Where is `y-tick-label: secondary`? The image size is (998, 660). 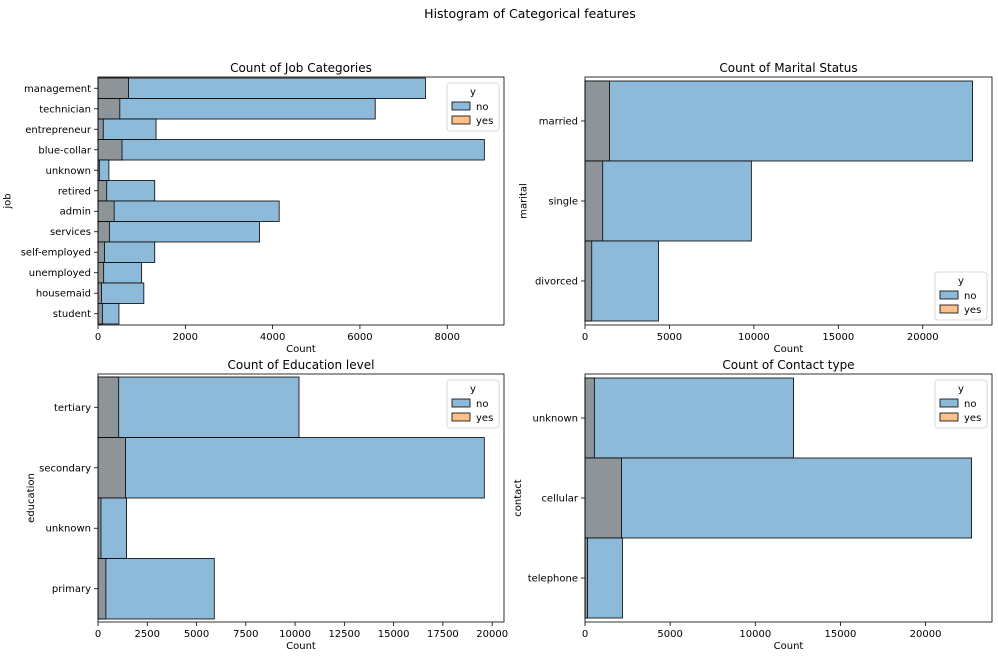
y-tick-label: secondary is located at coordinates (65, 468).